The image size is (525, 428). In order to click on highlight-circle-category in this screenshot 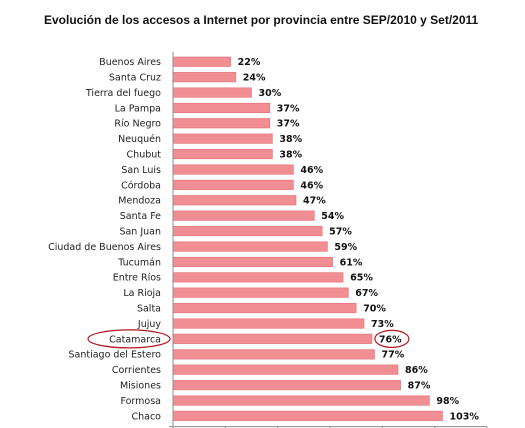, I will do `click(129, 339)`.